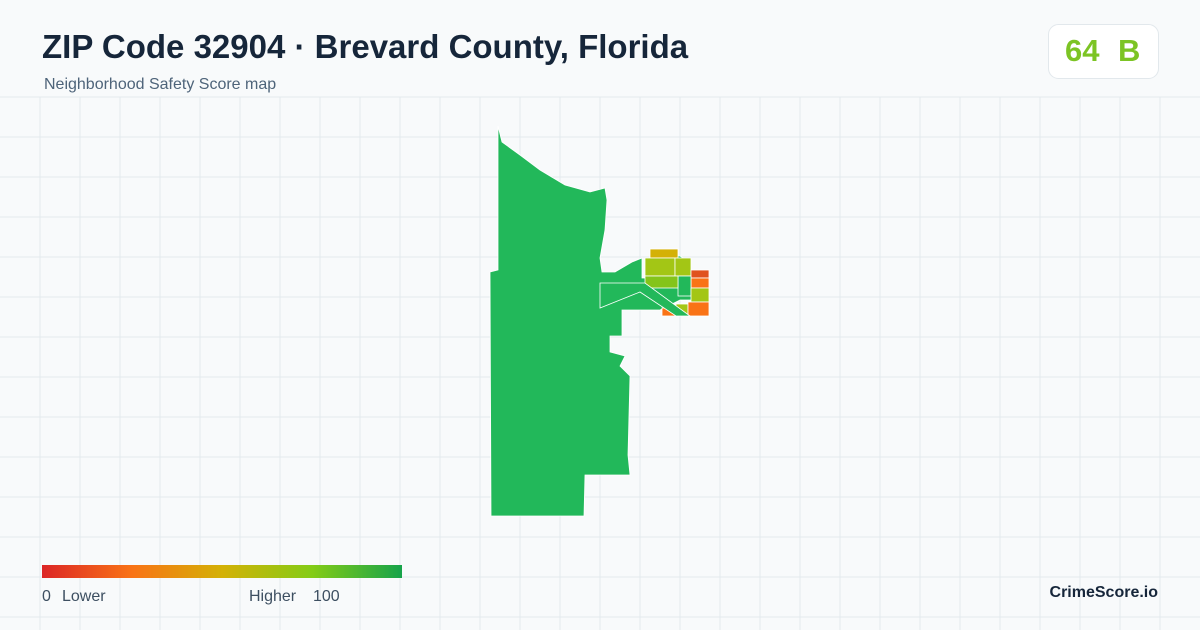 This screenshot has width=1200, height=630. What do you see at coordinates (326, 596) in the screenshot?
I see `legend-max: 100` at bounding box center [326, 596].